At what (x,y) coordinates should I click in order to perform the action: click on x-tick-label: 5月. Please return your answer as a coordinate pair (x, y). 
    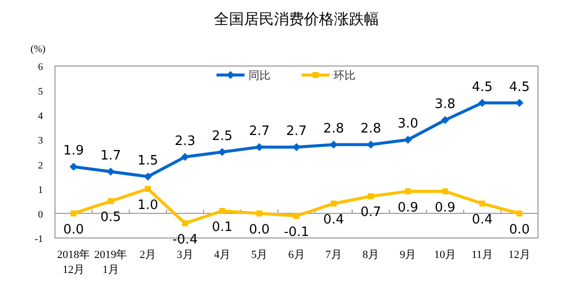
    Looking at the image, I should click on (259, 255).